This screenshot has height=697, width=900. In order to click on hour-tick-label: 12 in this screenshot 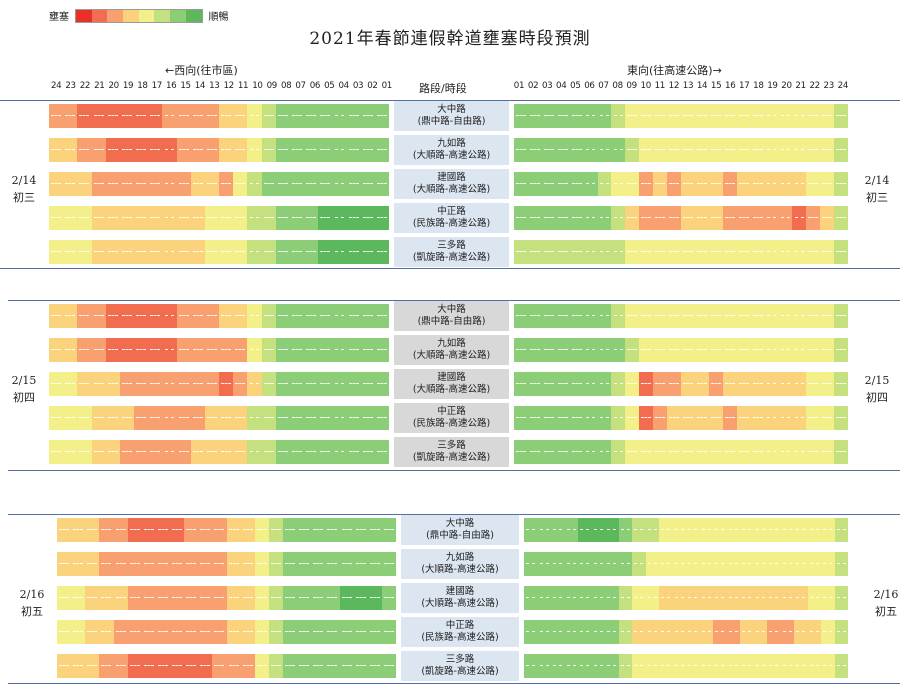, I will do `click(228, 86)`.